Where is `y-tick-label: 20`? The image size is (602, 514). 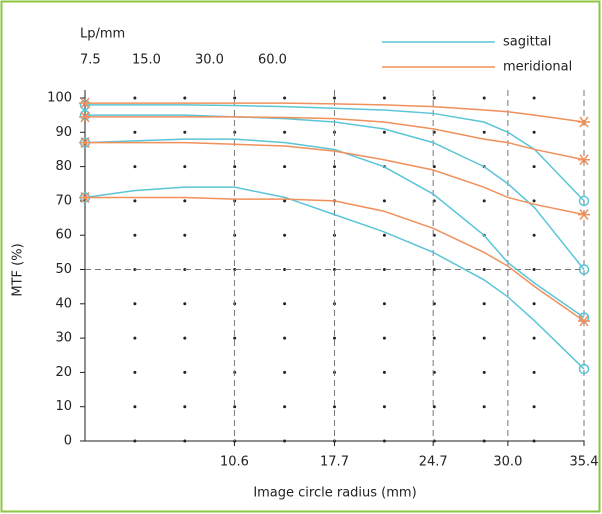 y-tick-label: 20 is located at coordinates (63, 372).